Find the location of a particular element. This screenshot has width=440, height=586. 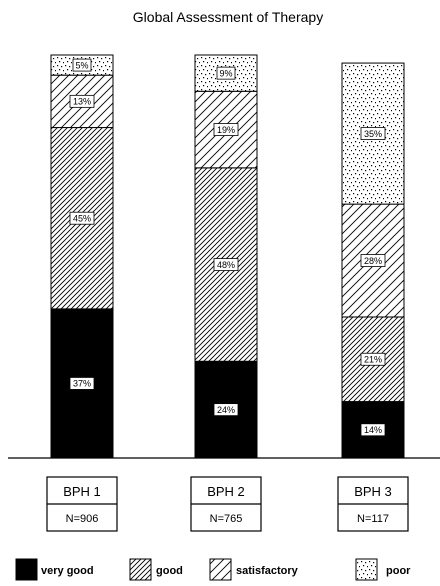

data-label-box-bph-2-very-good is located at coordinates (226, 410).